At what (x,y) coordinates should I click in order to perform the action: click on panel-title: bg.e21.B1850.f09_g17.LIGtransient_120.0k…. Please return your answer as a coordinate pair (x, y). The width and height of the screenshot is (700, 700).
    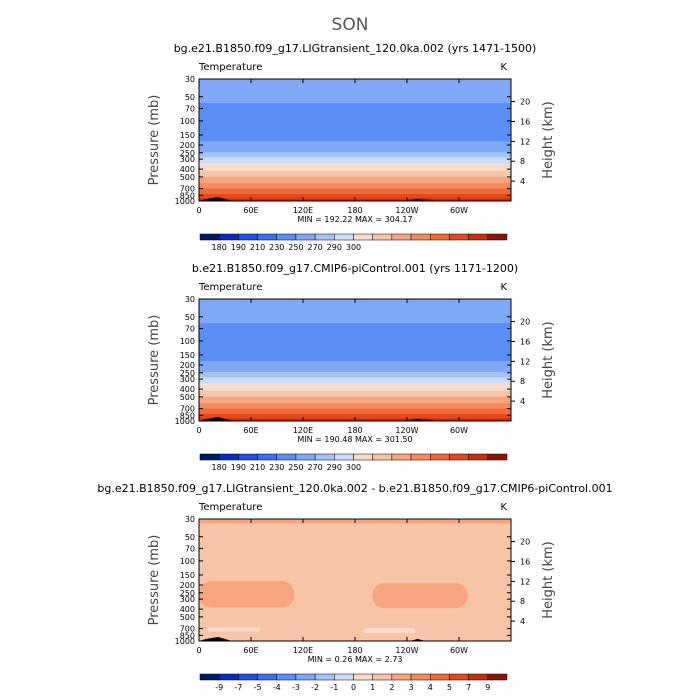
    Looking at the image, I should click on (355, 48).